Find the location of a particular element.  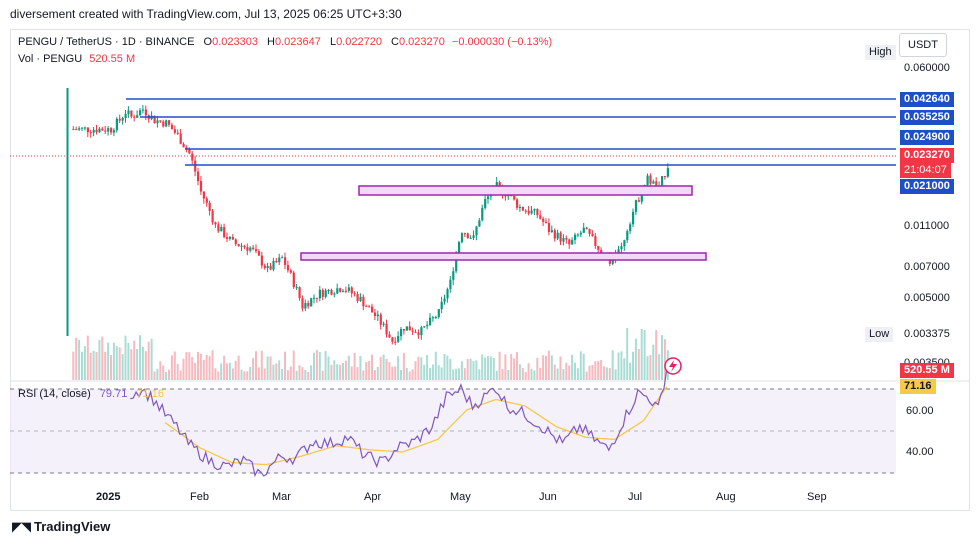

volume-label: Vol · PENGU is located at coordinates (50, 59).